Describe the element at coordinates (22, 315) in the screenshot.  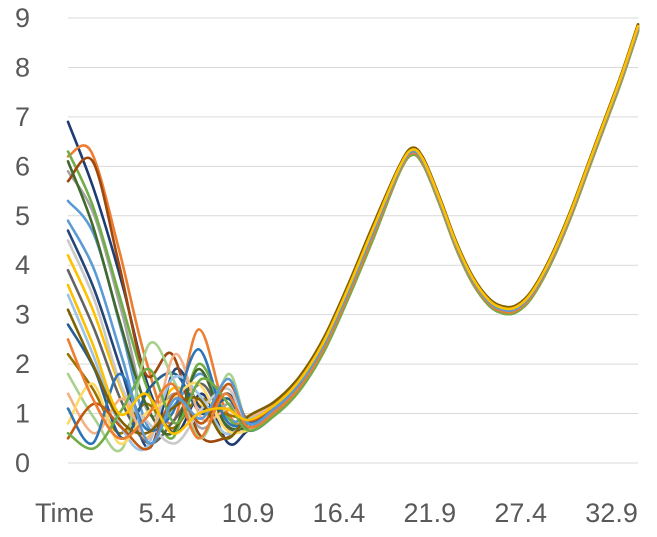
I see `y-tick-label: 3` at that location.